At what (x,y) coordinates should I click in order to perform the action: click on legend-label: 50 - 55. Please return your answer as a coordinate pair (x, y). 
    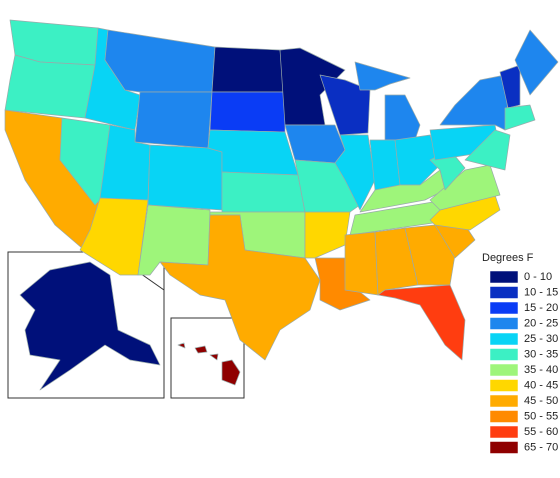
    Looking at the image, I should click on (541, 416).